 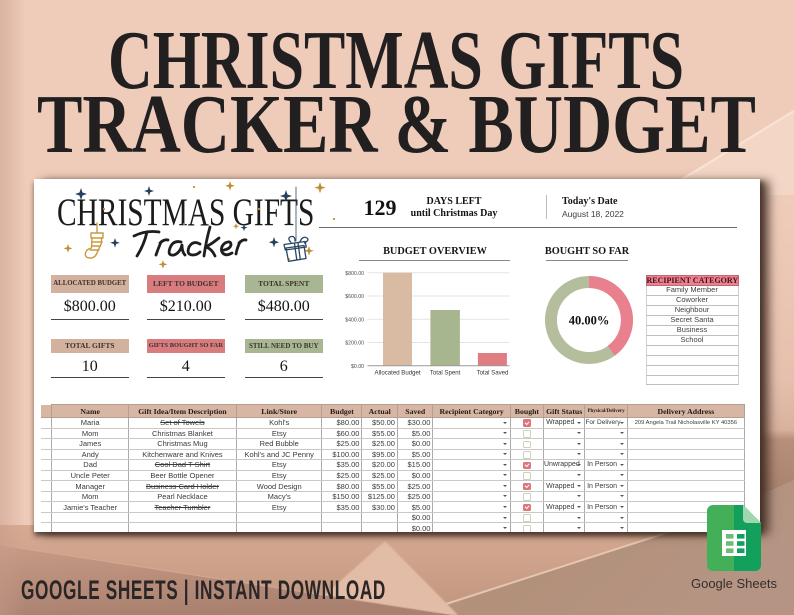 I want to click on svg-text: Total Spent, so click(x=445, y=373).